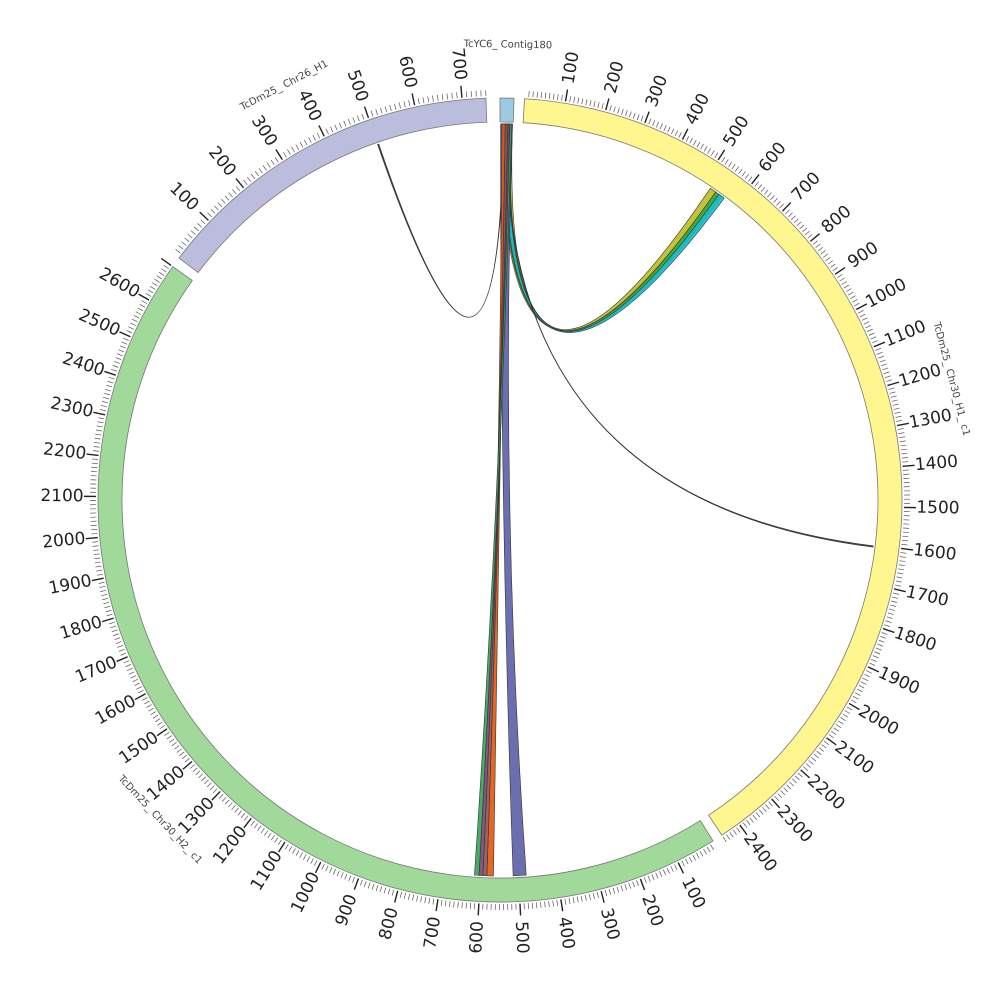 This screenshot has height=1000, width=1000. What do you see at coordinates (240, 183) in the screenshot?
I see `chr26h1-major-tick` at bounding box center [240, 183].